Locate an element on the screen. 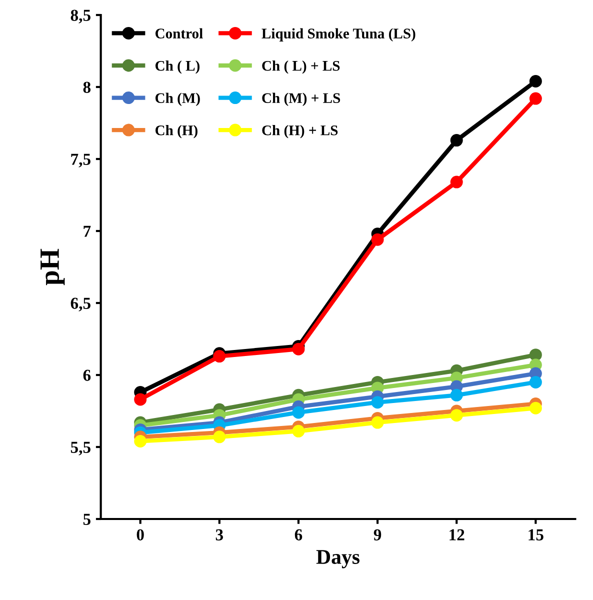 The image size is (593, 600). legend-label: Control is located at coordinates (179, 33).